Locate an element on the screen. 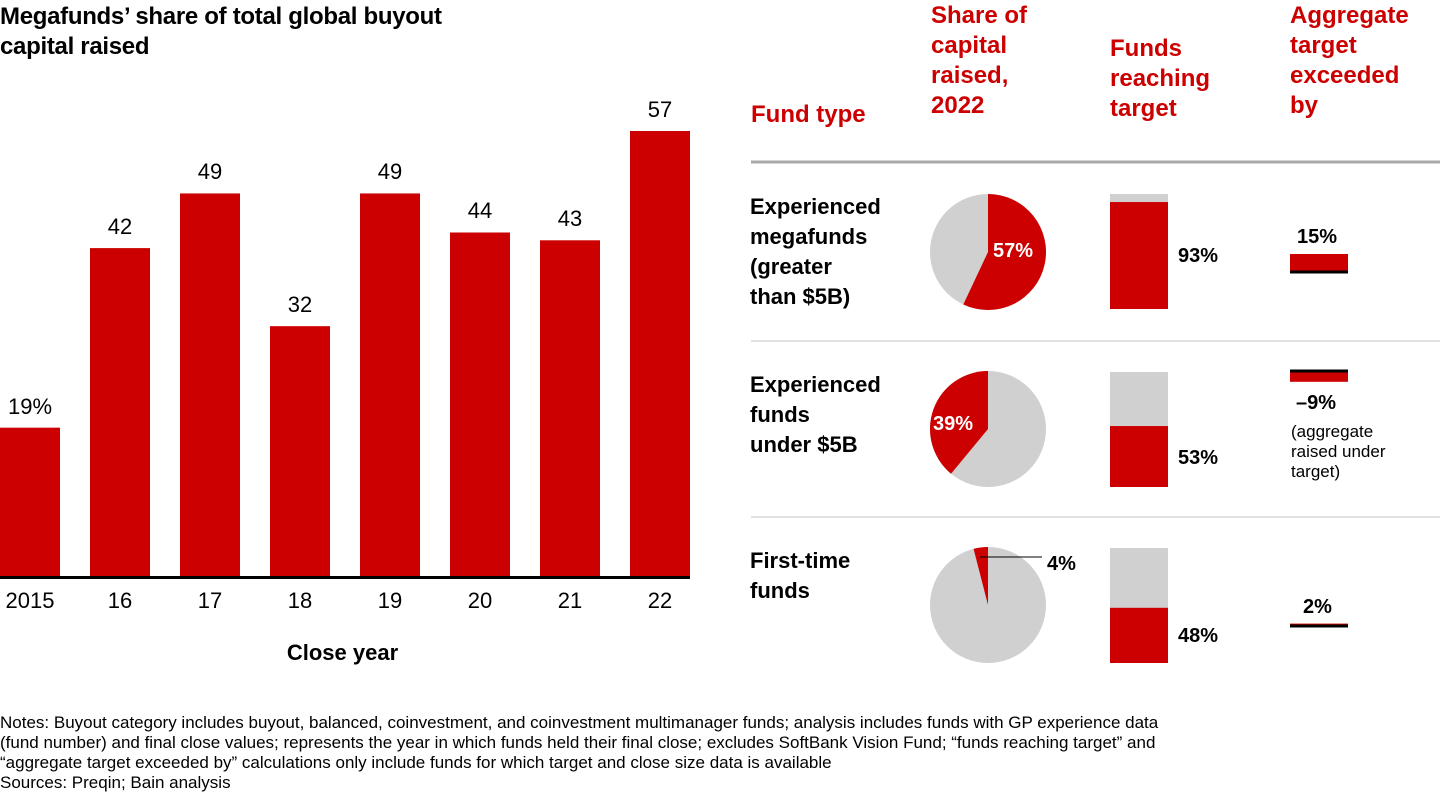 This screenshot has width=1440, height=810. aggregate-note-row-2: (aggregate raised under target) is located at coordinates (1361, 452).